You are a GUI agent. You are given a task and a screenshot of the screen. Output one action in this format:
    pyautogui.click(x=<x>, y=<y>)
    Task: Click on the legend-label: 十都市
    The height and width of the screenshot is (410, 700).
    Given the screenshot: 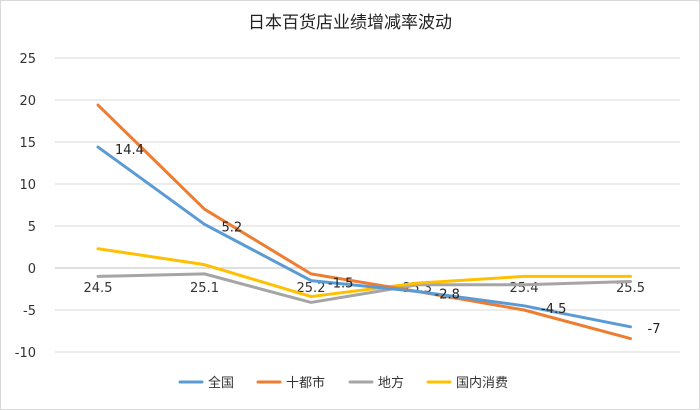 What is the action you would take?
    pyautogui.click(x=305, y=383)
    